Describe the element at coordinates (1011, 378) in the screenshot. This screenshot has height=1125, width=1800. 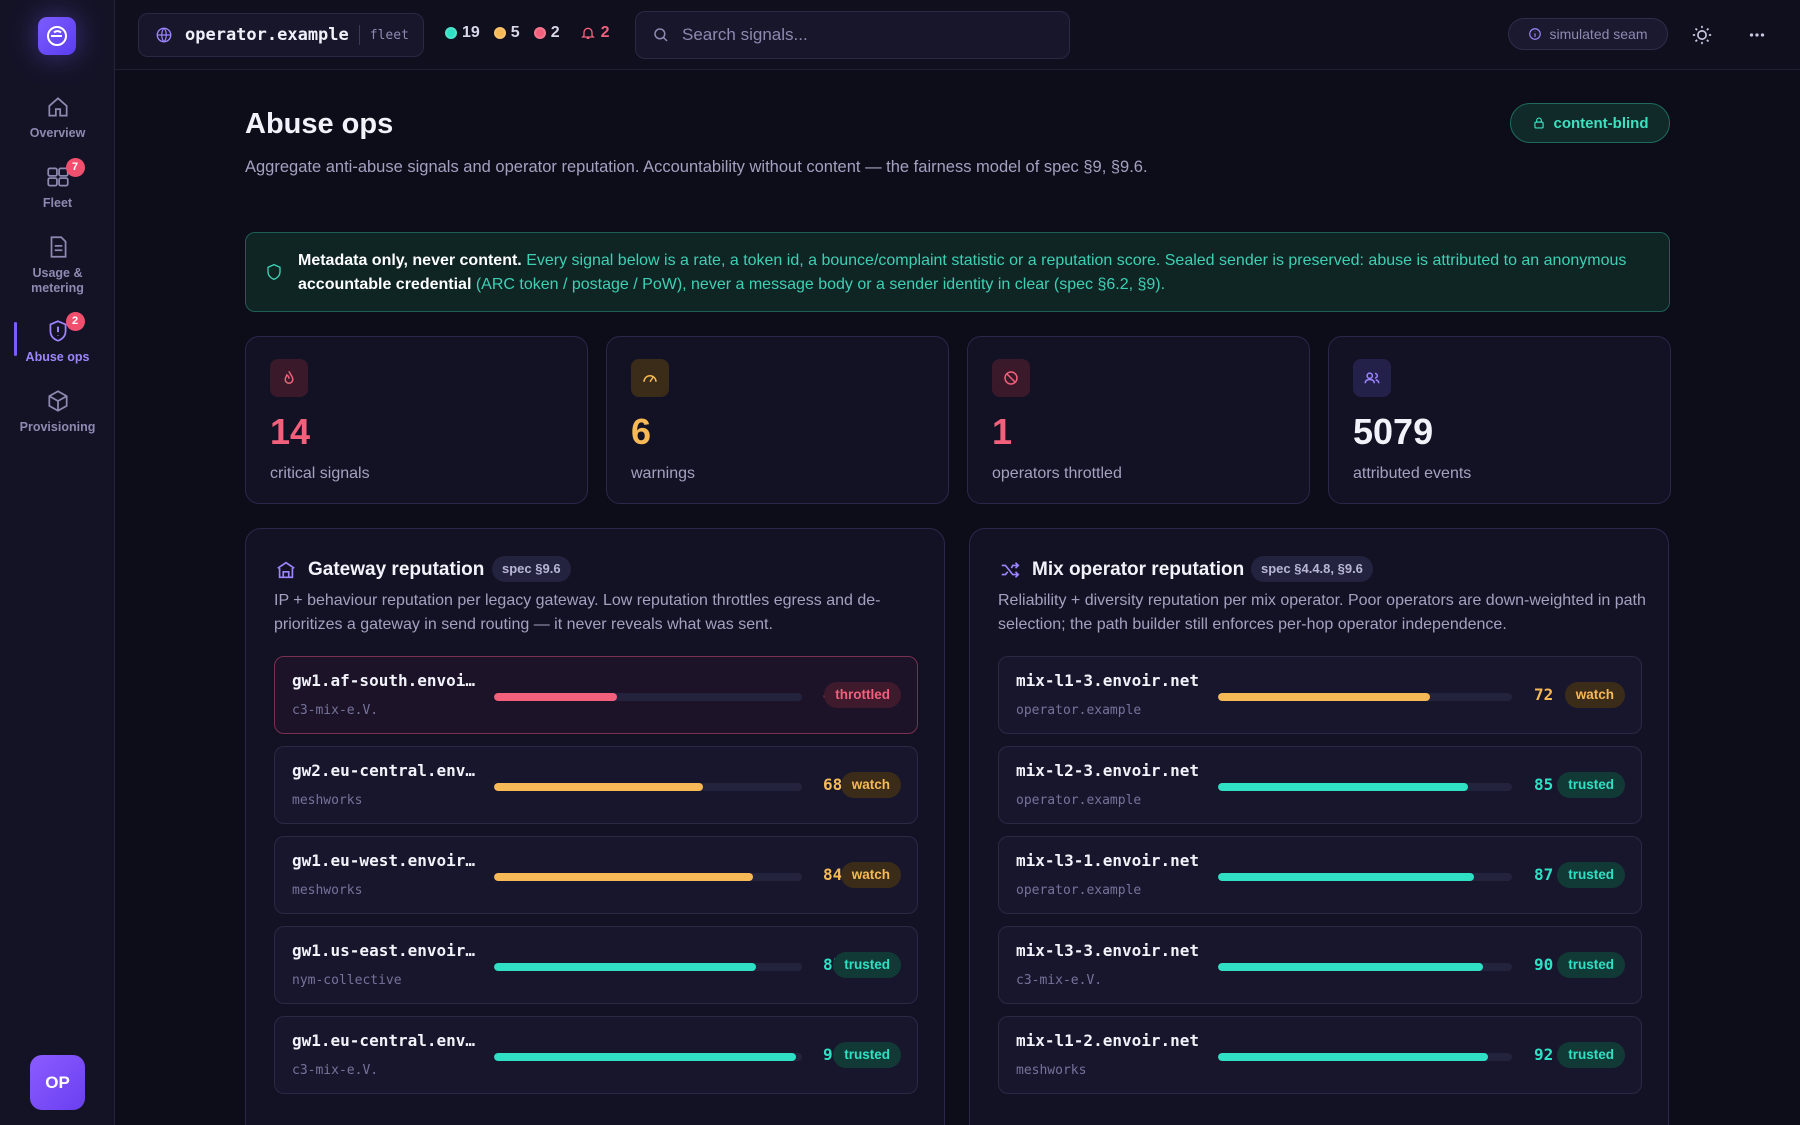
I see `ban-icon` at that location.